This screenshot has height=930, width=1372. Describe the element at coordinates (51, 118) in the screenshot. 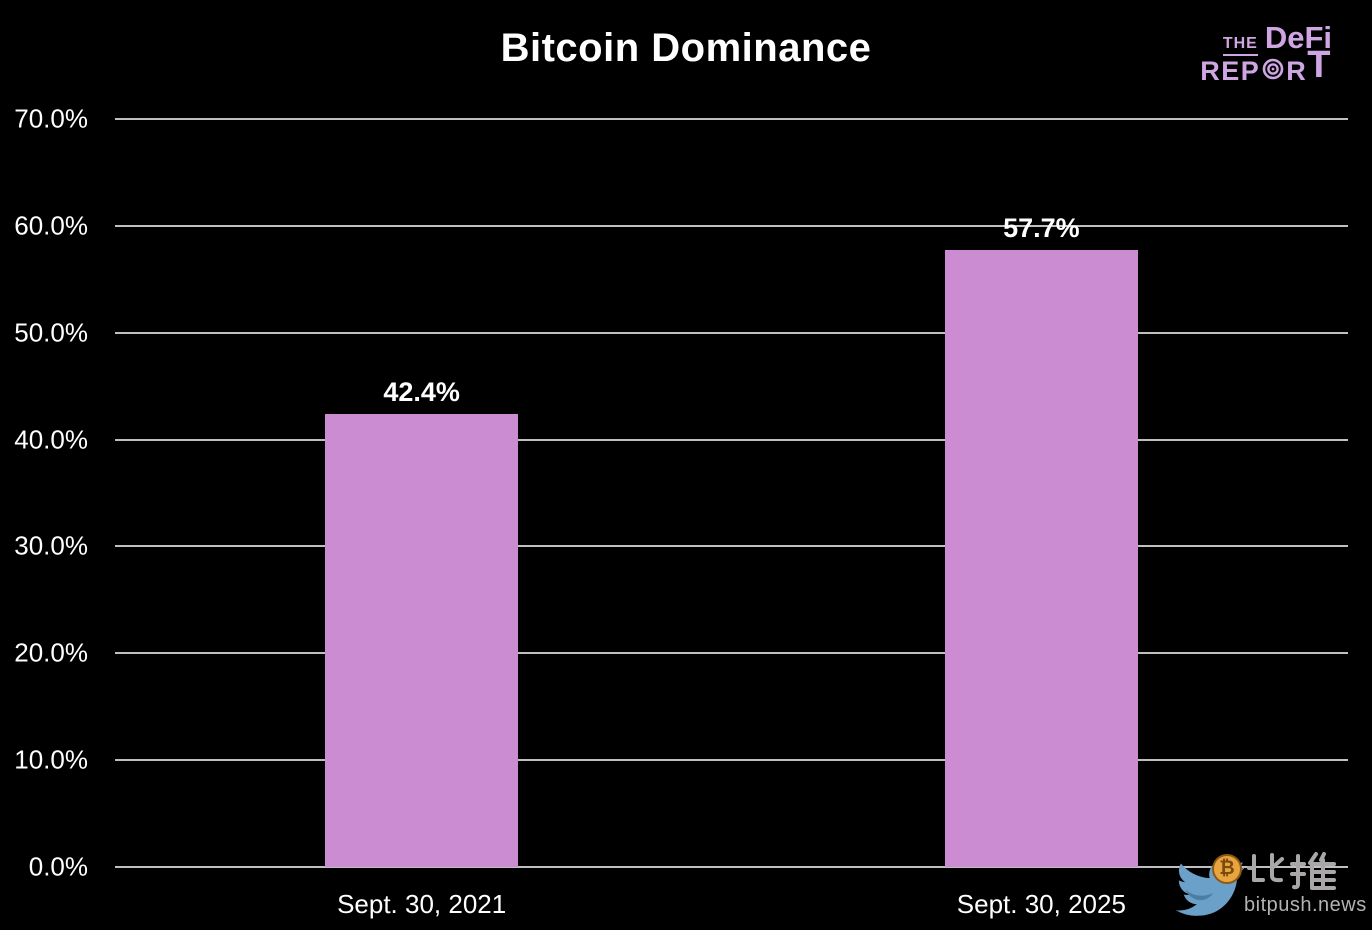

I see `y-axis-tick-label: 70.0%` at that location.